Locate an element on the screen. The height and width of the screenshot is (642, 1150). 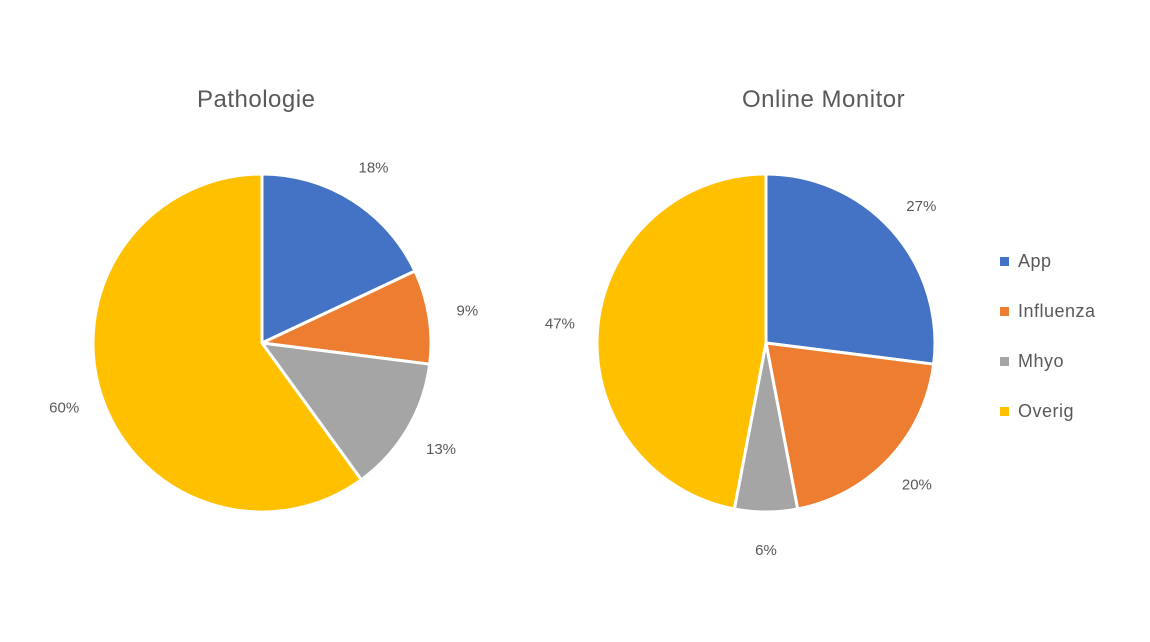
chart-title-pathologie: Pathologie is located at coordinates (256, 99).